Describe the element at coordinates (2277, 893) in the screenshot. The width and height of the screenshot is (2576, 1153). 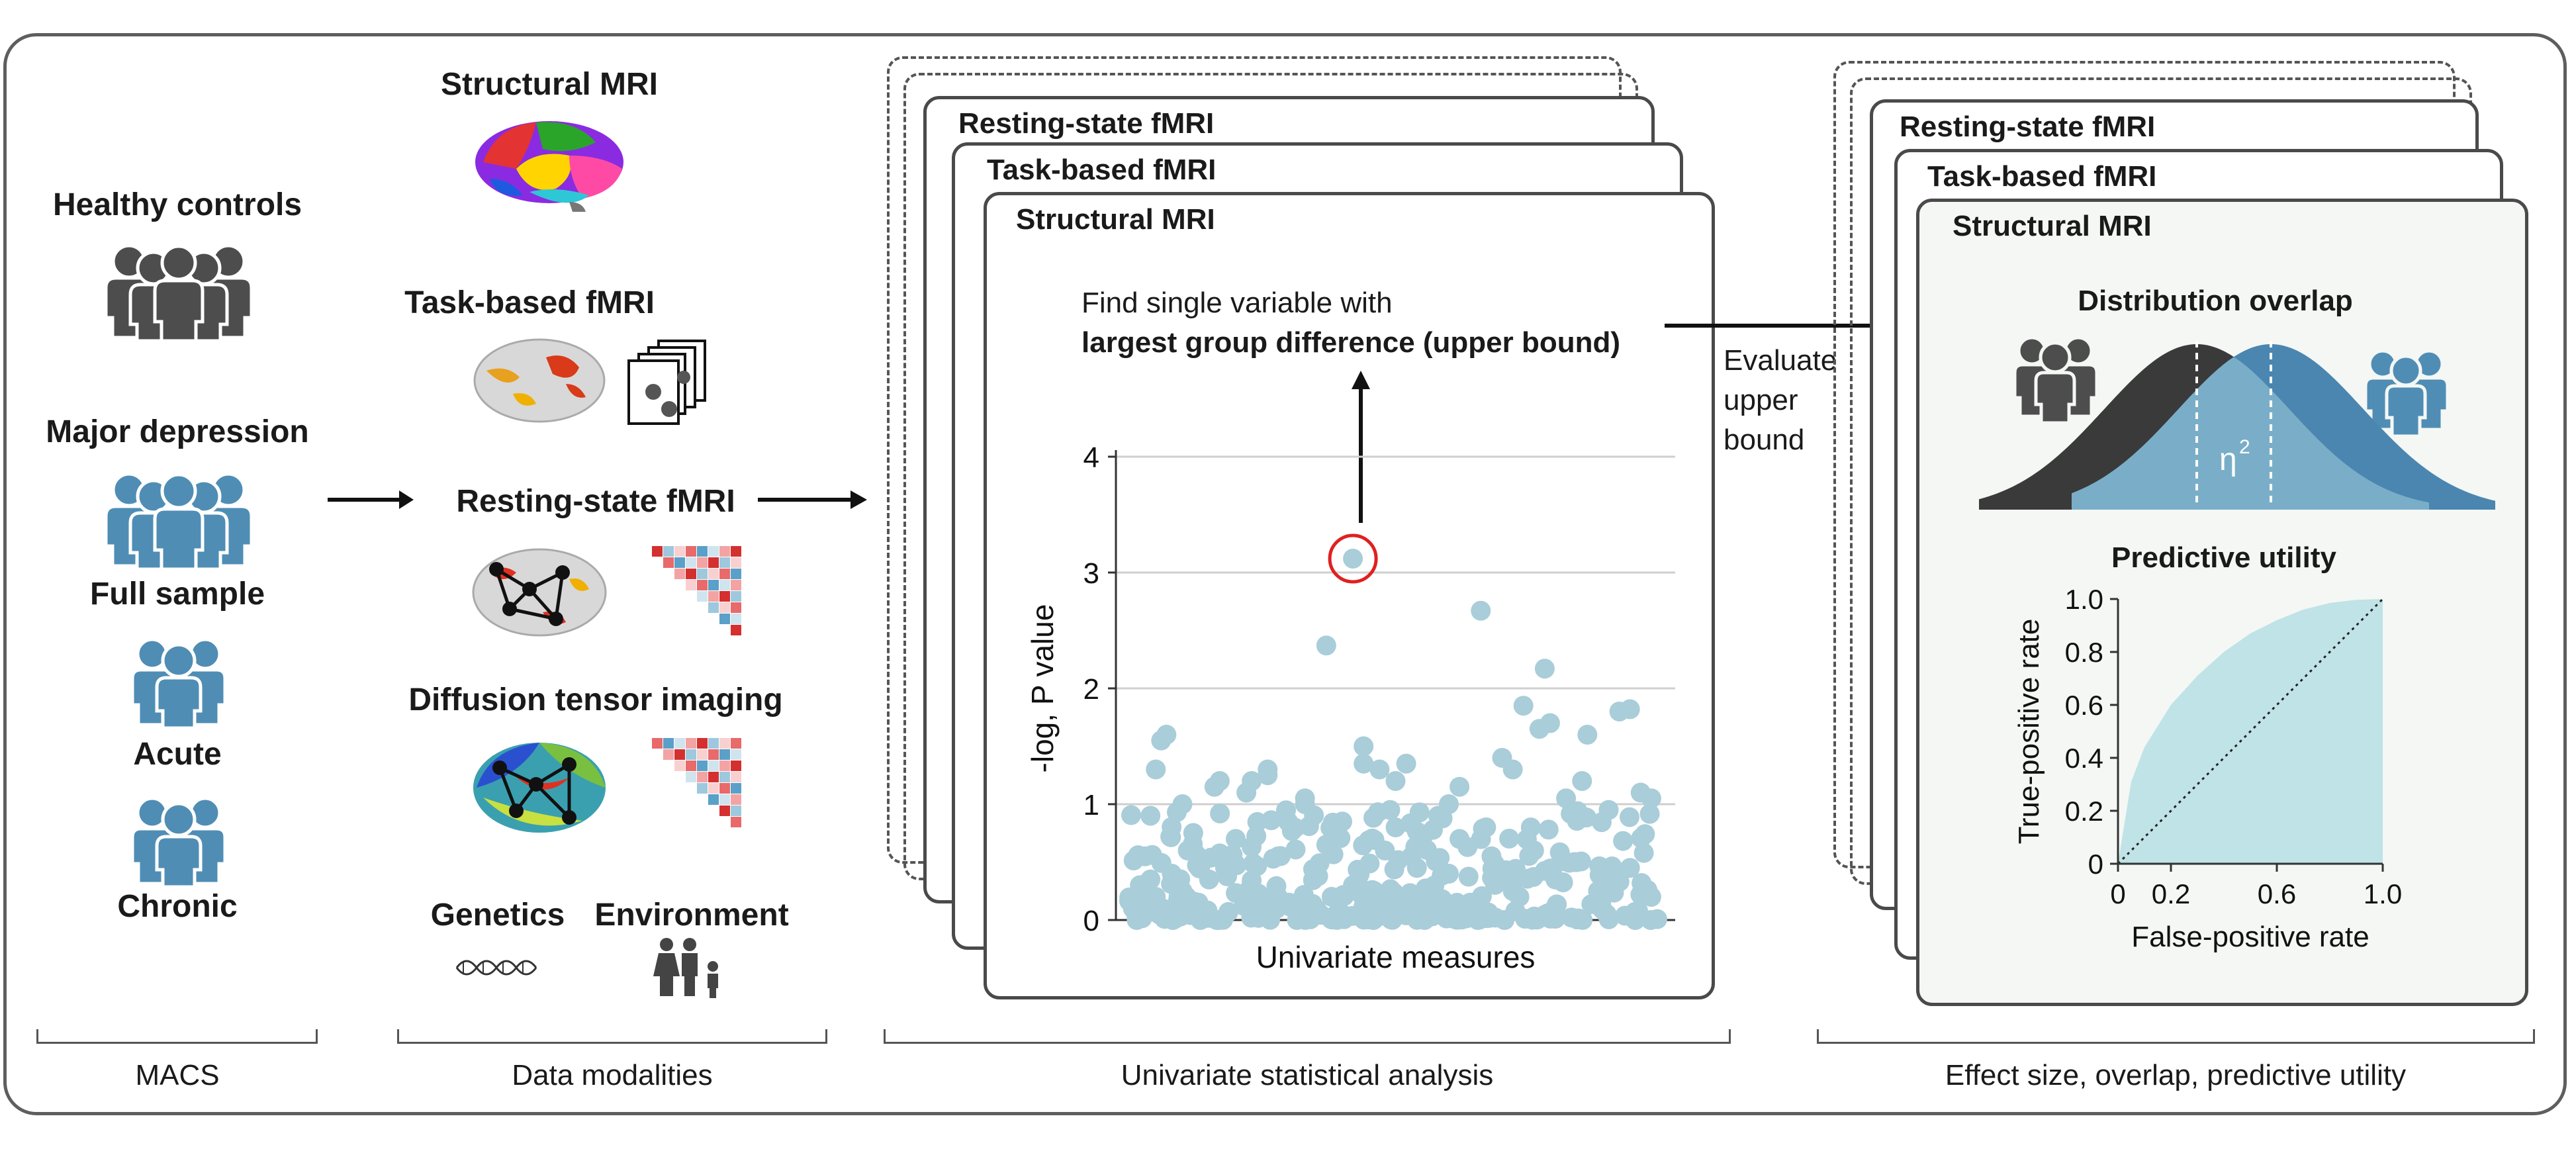
I see `roc-x-tick-label: 0.6` at that location.